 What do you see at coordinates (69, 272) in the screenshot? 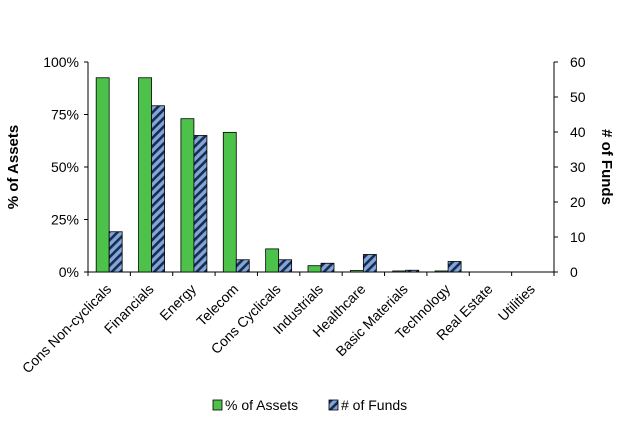
I see `left-tick-label: 0%` at bounding box center [69, 272].